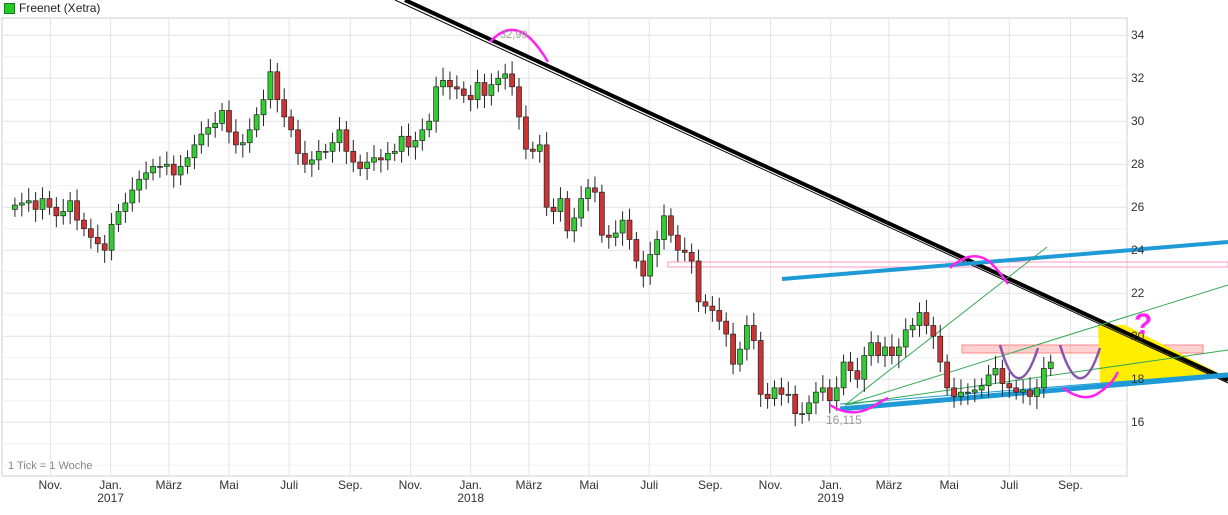 The width and height of the screenshot is (1228, 515). Describe the element at coordinates (50, 466) in the screenshot. I see `tick-interval-note: 1 Tick = 1 Woche` at that location.